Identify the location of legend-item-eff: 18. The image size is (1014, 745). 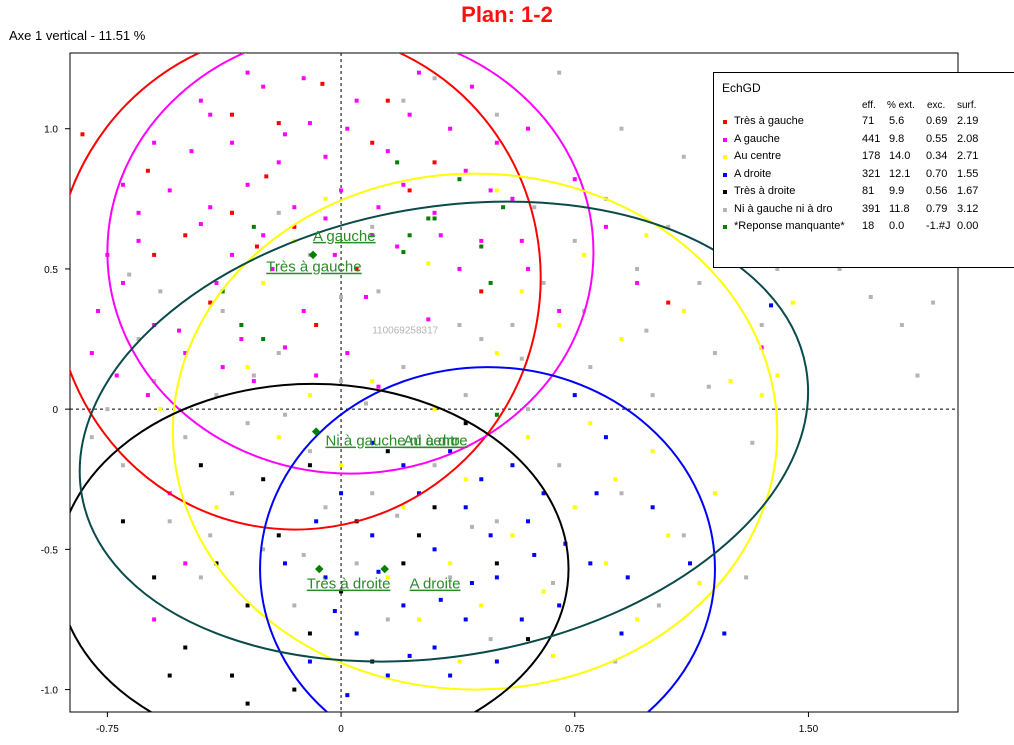
(868, 226).